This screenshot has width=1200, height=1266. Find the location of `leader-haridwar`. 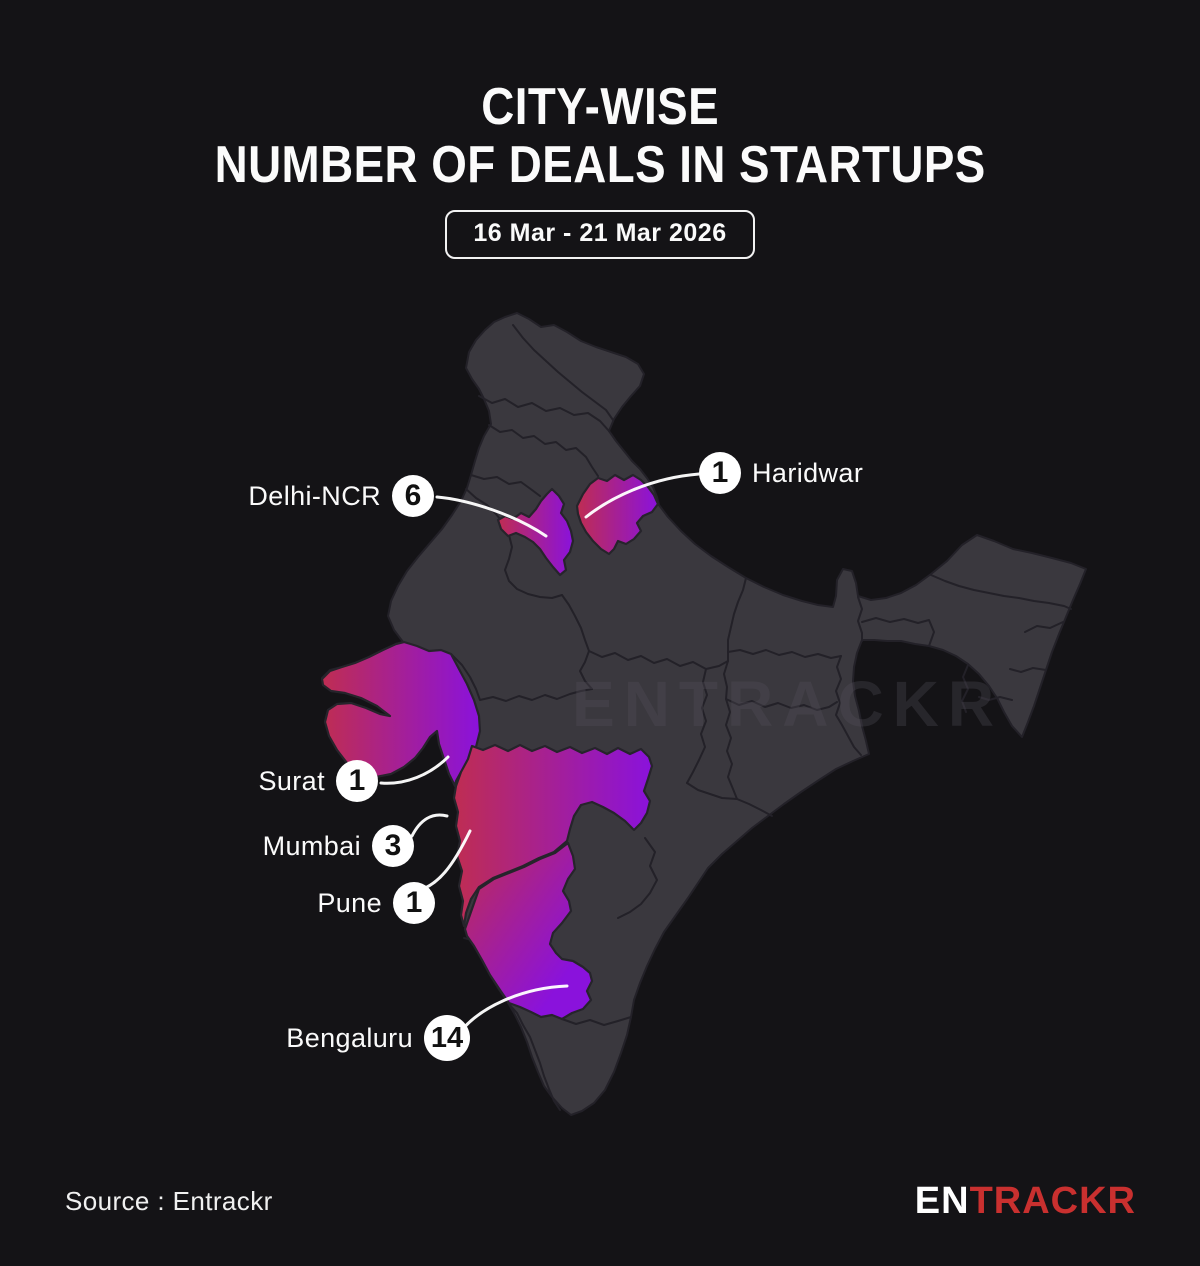

leader-haridwar is located at coordinates (642, 495).